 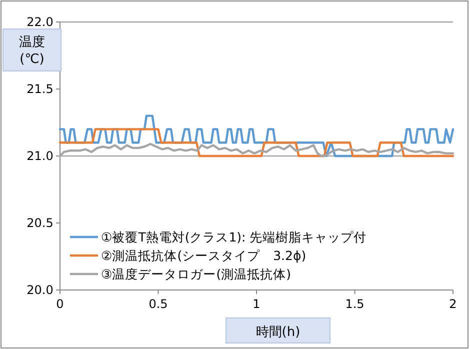 What do you see at coordinates (40, 22) in the screenshot?
I see `y-tick-label: 22.0` at bounding box center [40, 22].